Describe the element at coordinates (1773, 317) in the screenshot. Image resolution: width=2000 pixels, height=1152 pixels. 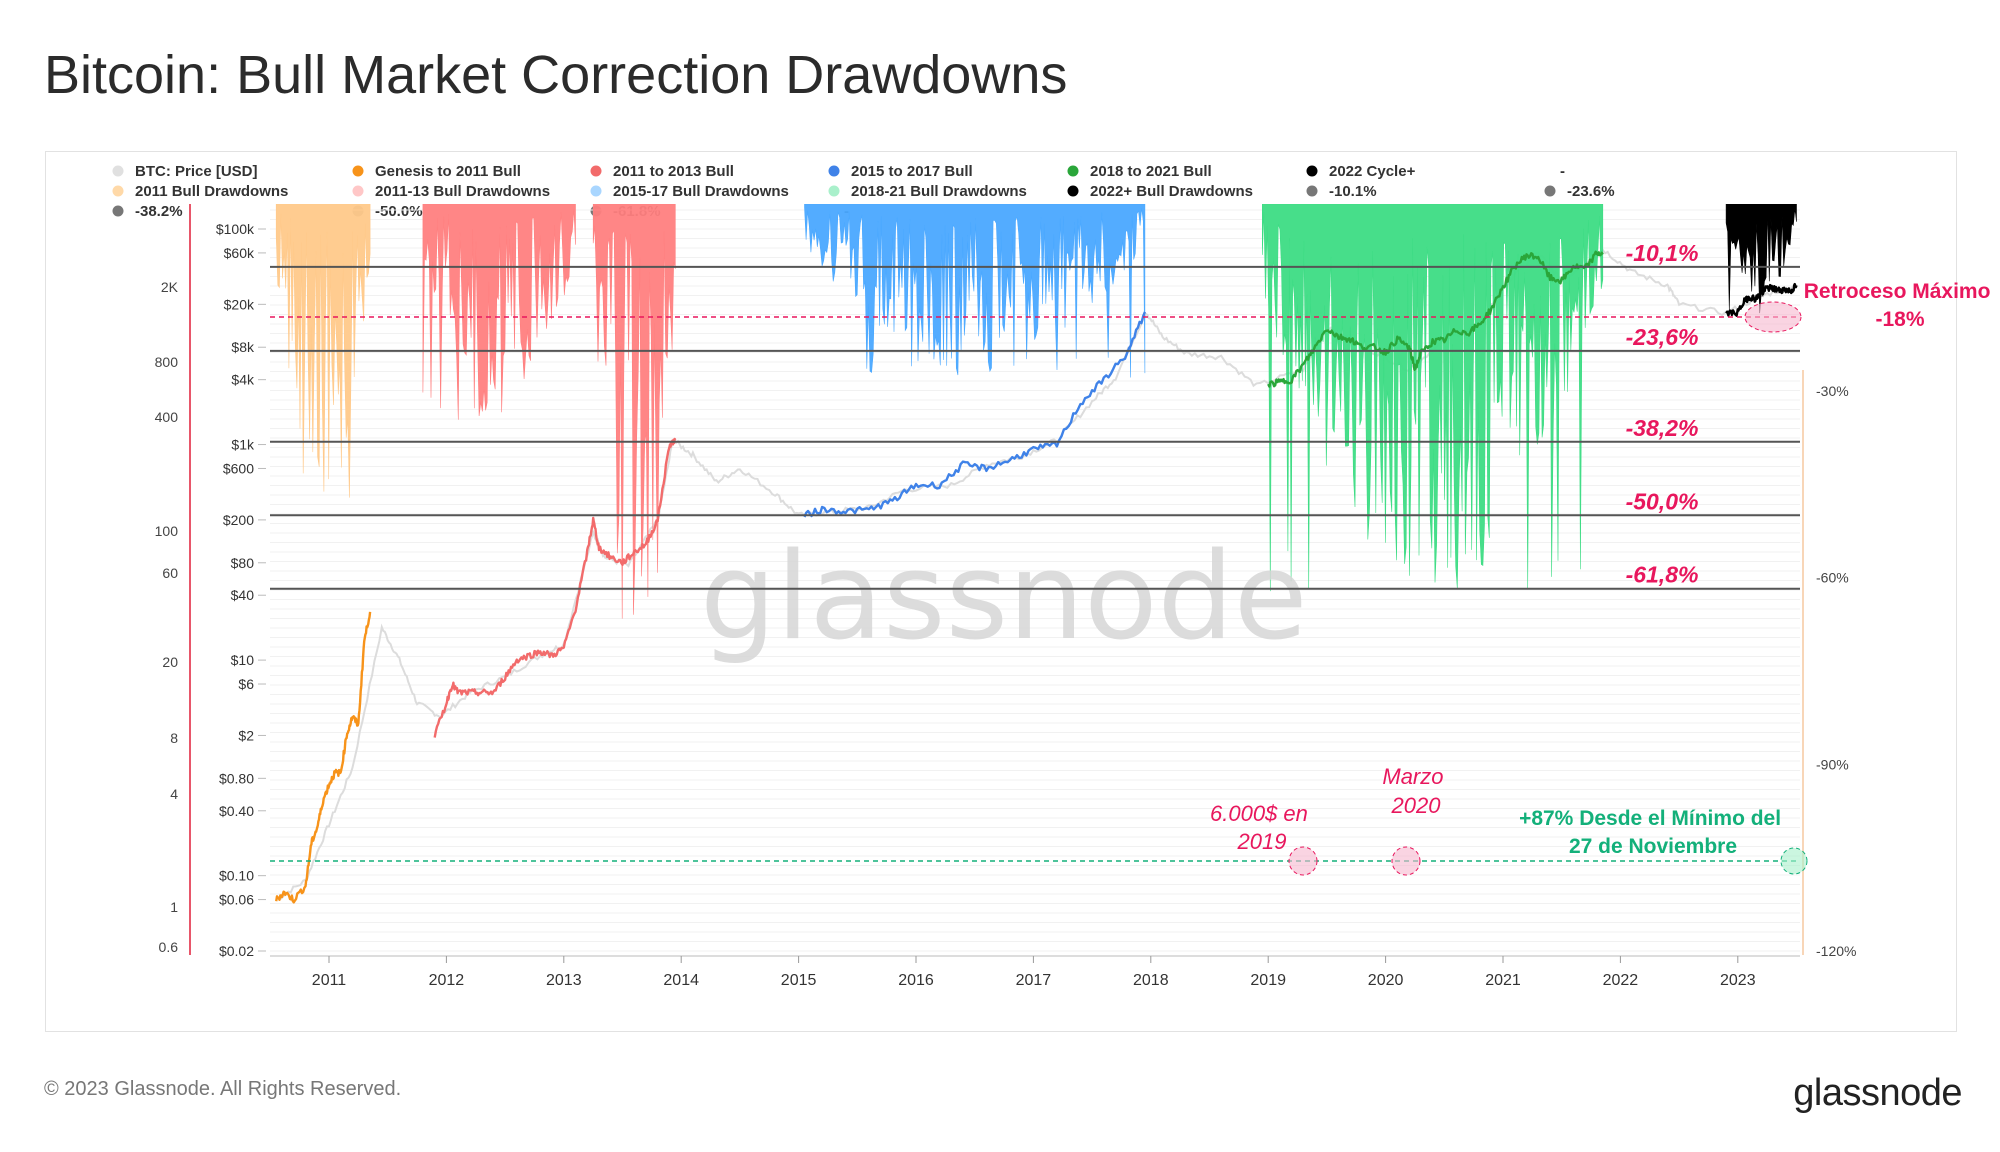
I see `max-drawdown-marker` at that location.